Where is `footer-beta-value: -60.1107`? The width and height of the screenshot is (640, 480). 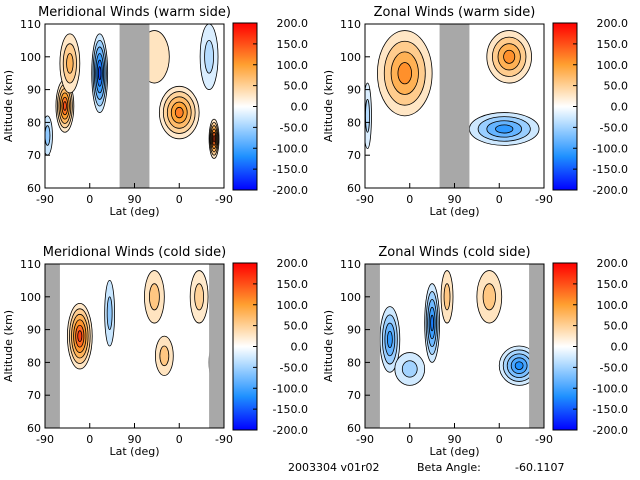
footer-beta-value: -60.1107 is located at coordinates (539, 467).